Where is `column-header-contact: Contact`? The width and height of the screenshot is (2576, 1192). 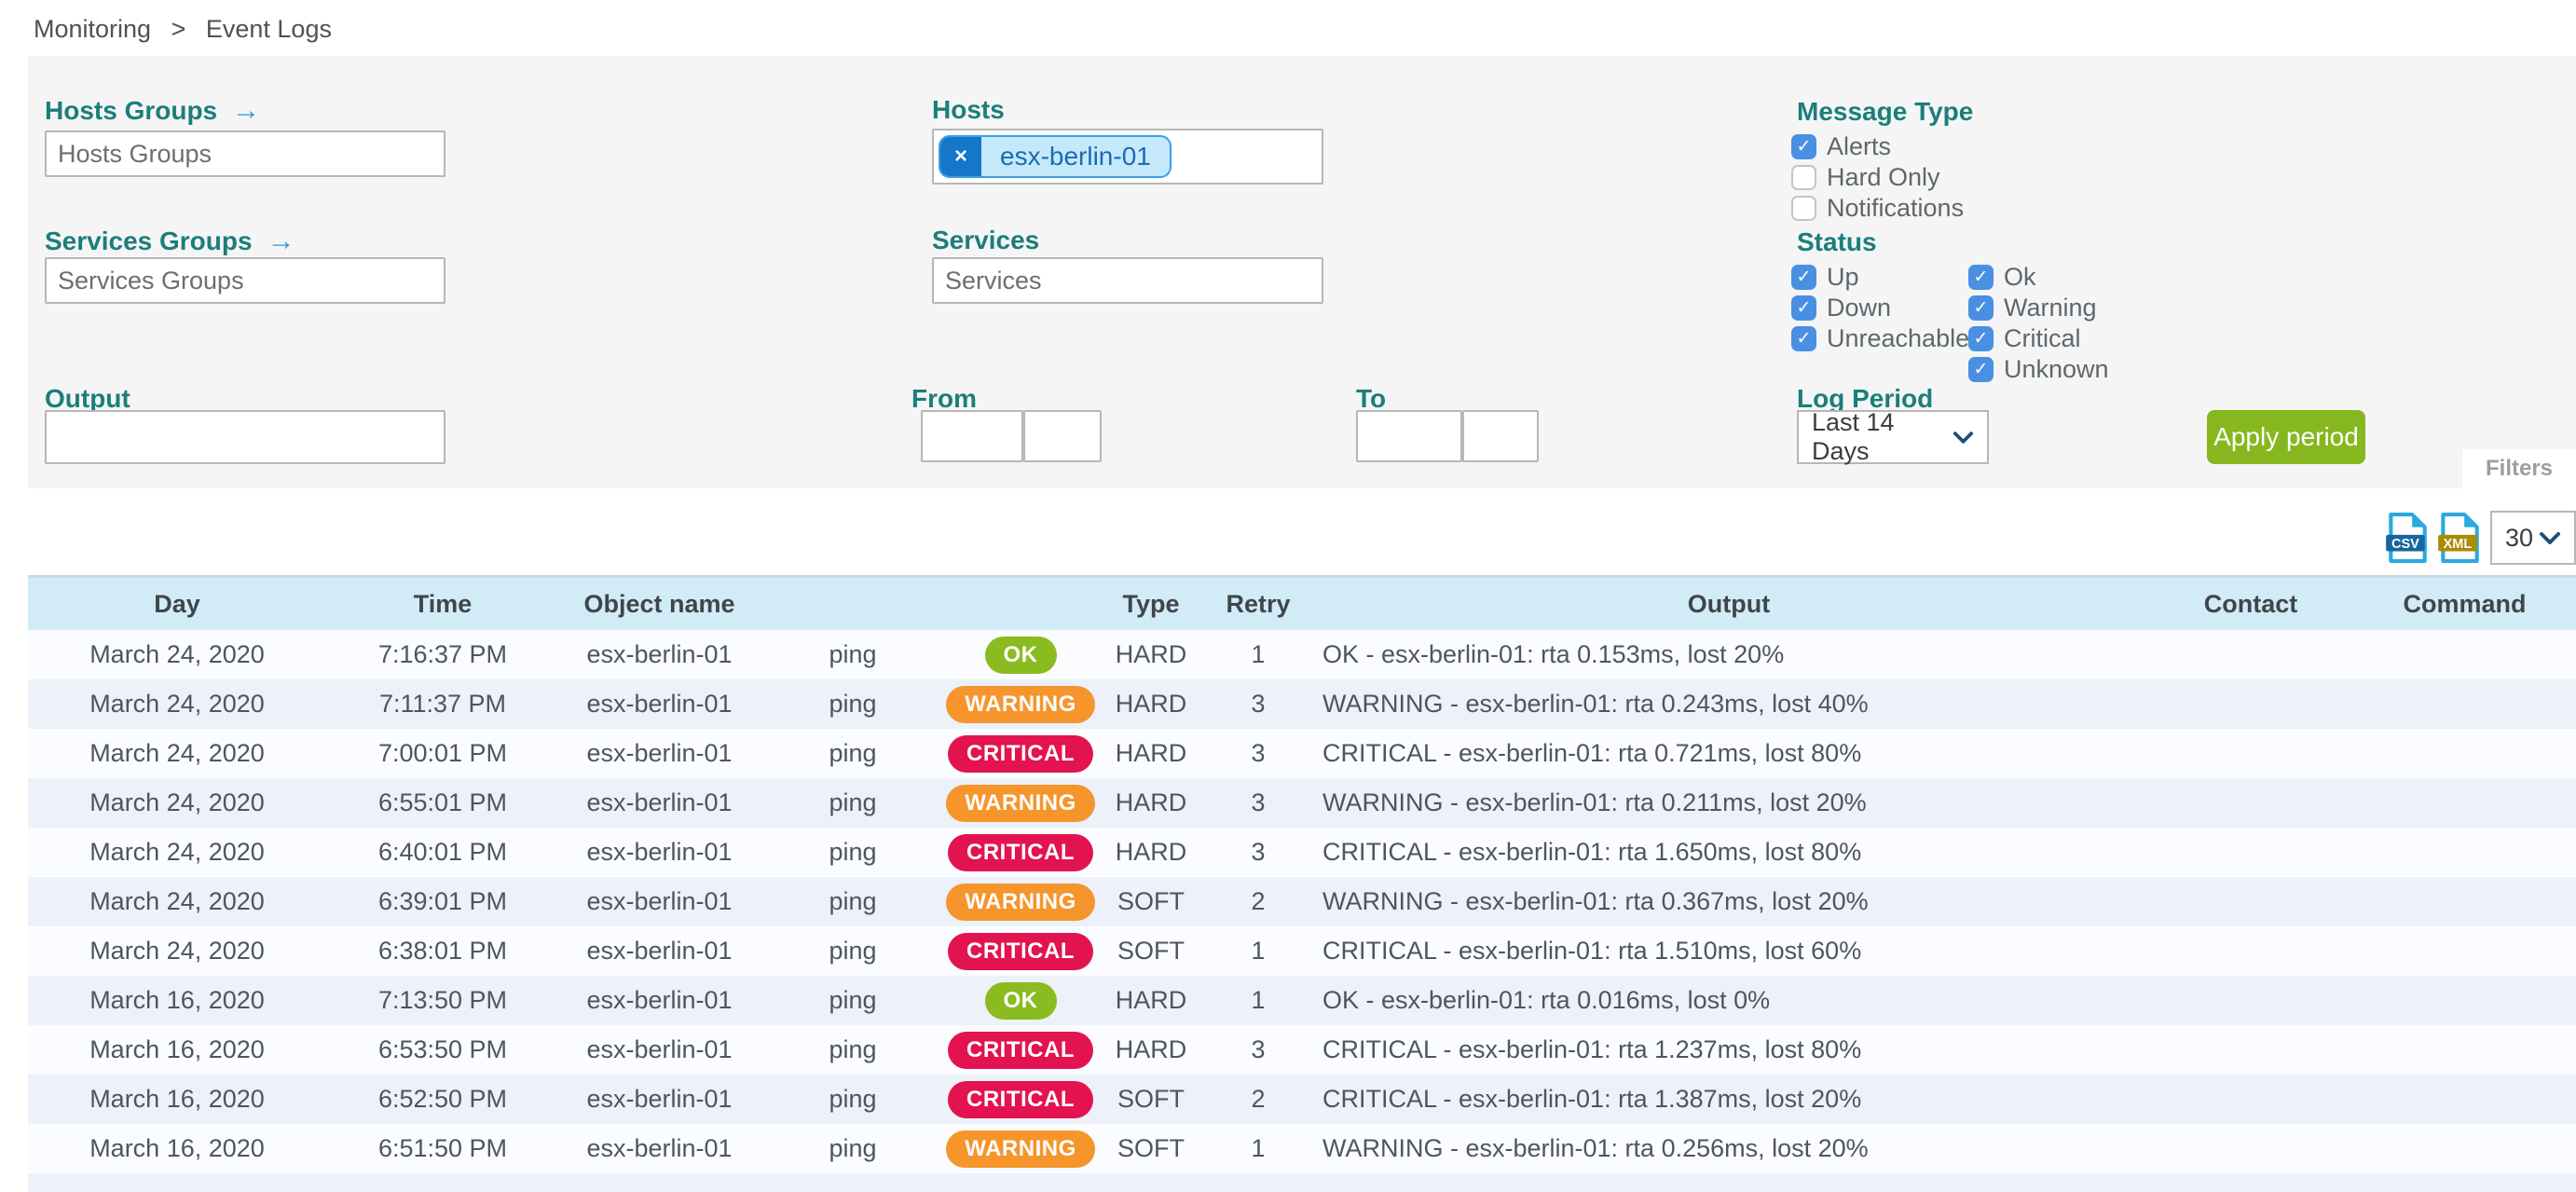
column-header-contact: Contact is located at coordinates (2250, 604).